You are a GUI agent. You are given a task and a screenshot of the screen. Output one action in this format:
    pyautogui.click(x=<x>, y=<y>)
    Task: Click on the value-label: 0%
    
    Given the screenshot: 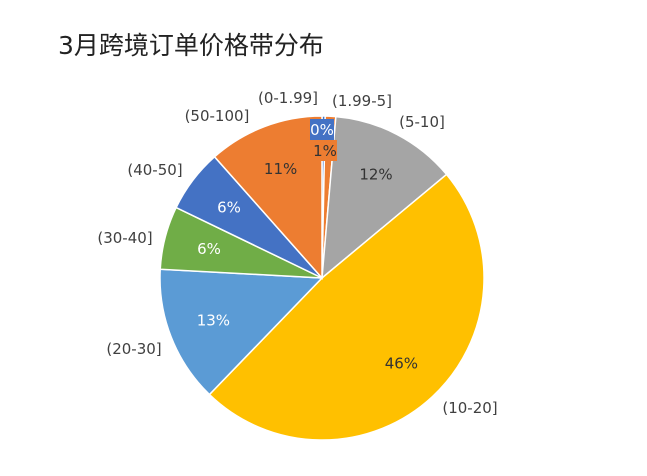 What is the action you would take?
    pyautogui.click(x=322, y=130)
    